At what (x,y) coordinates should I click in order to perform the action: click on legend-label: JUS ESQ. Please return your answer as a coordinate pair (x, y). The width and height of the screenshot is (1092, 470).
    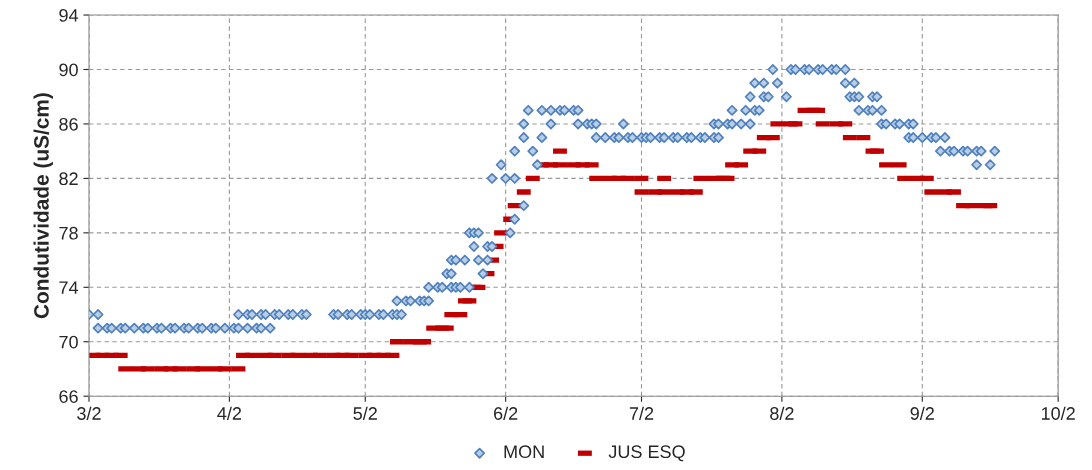
    Looking at the image, I should click on (646, 453).